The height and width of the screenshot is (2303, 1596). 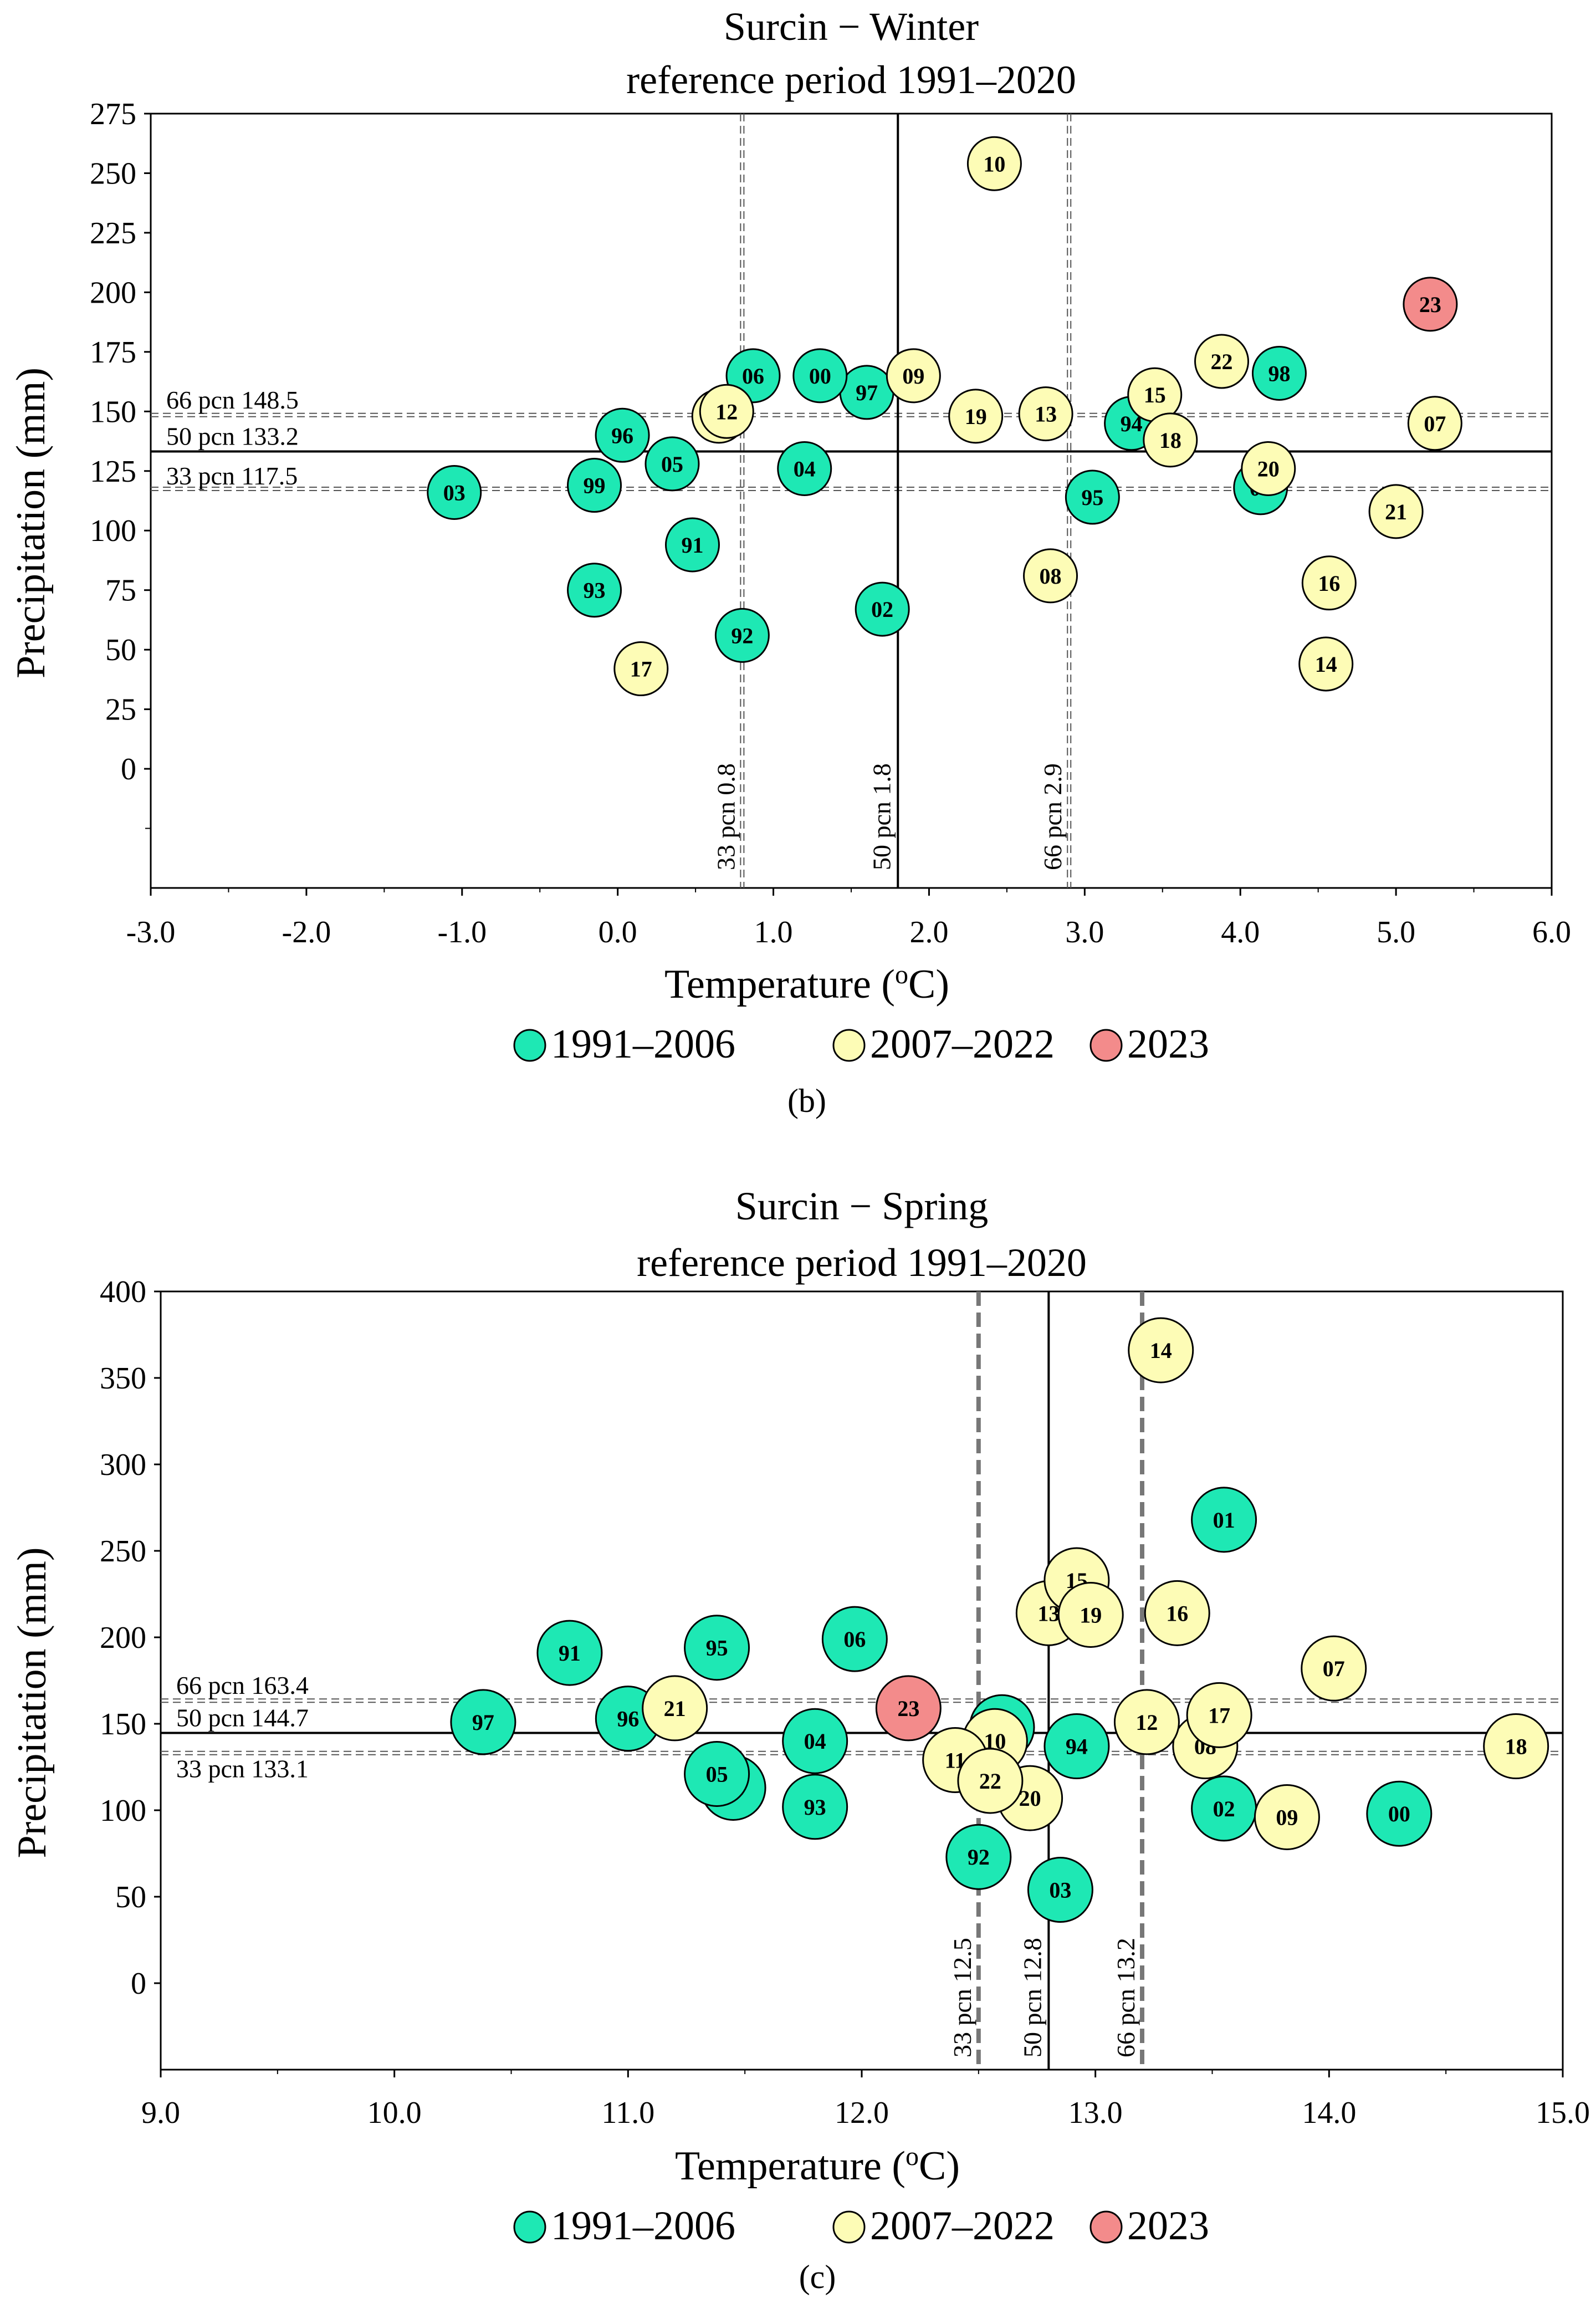 What do you see at coordinates (806, 1100) in the screenshot?
I see `panel-label: (b)` at bounding box center [806, 1100].